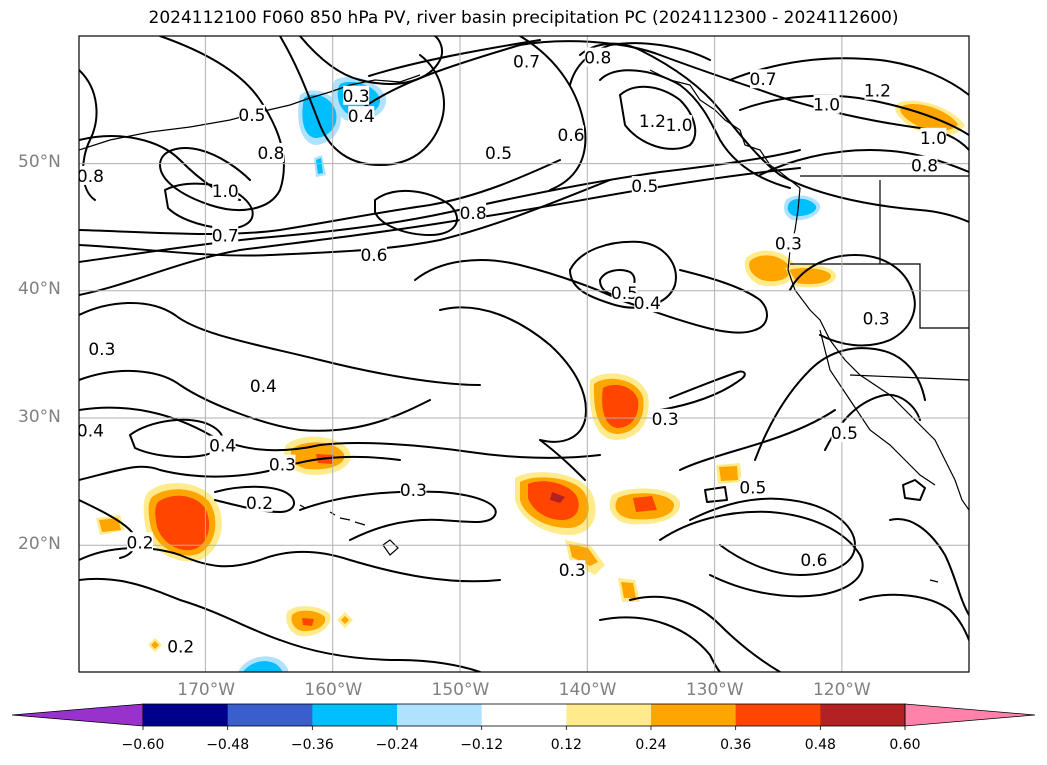 The image size is (1047, 765). I want to click on colorbar-tick-label: 0.48, so click(820, 745).